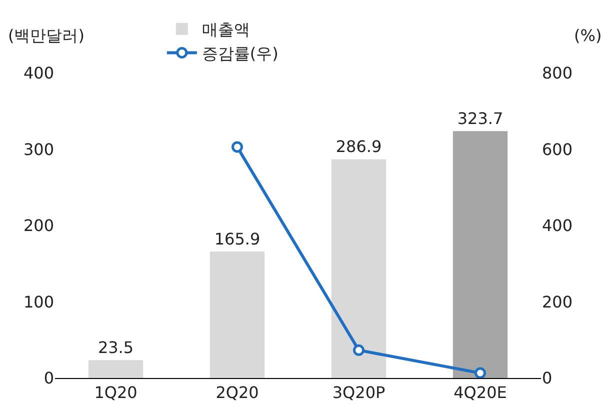 This screenshot has width=603, height=416. I want to click on x-tick-label: 2Q20, so click(237, 392).